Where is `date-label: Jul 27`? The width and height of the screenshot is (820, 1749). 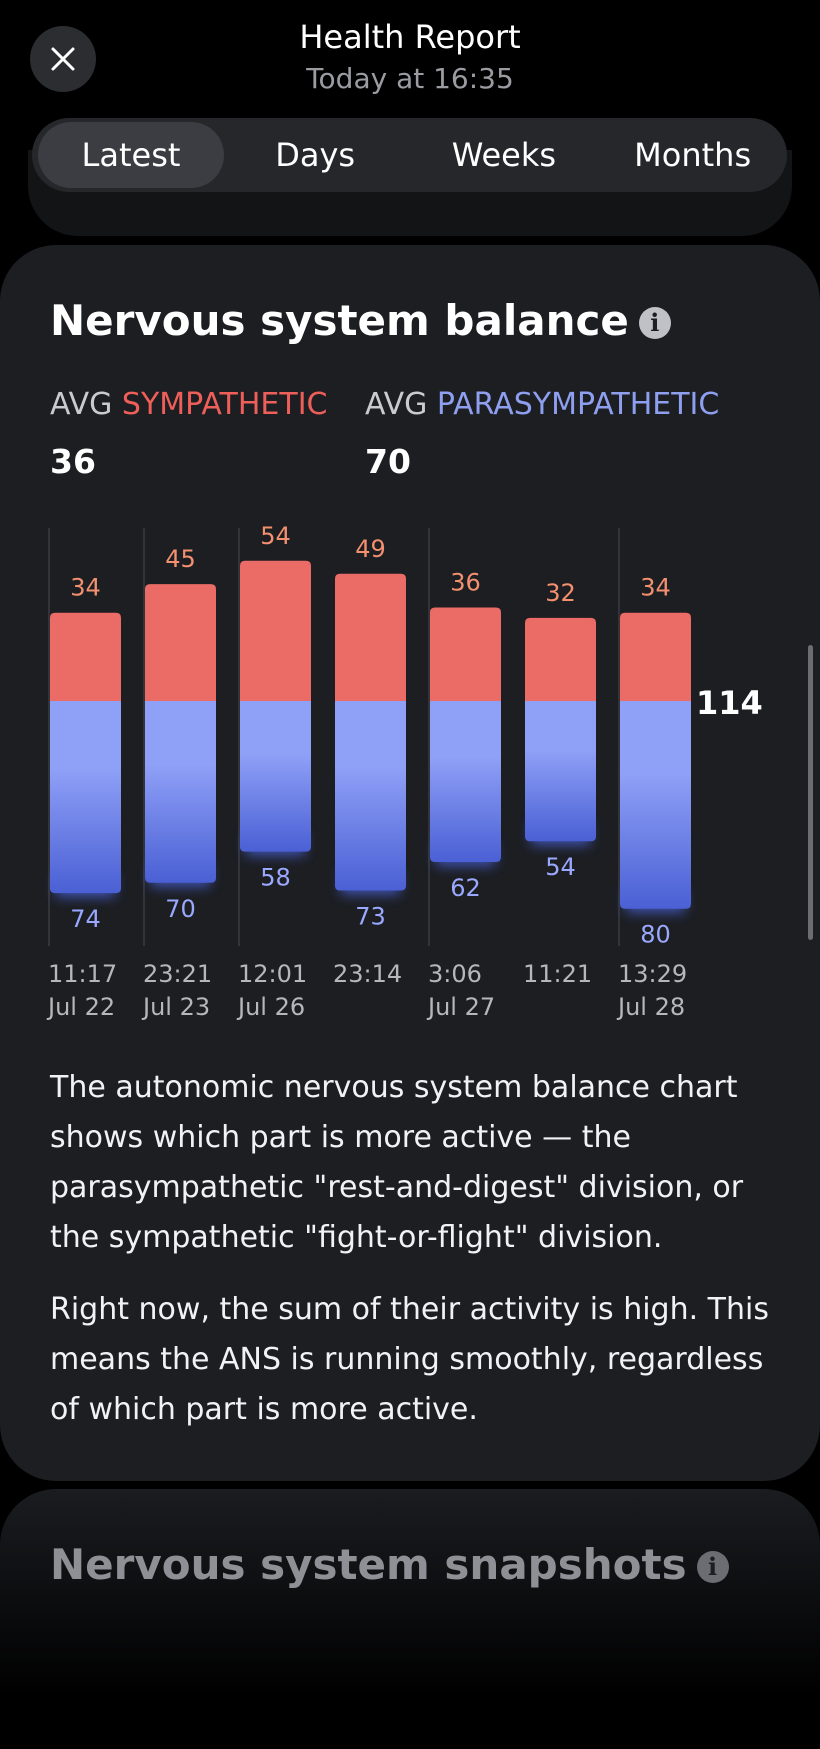
date-label: Jul 27 is located at coordinates (460, 1007).